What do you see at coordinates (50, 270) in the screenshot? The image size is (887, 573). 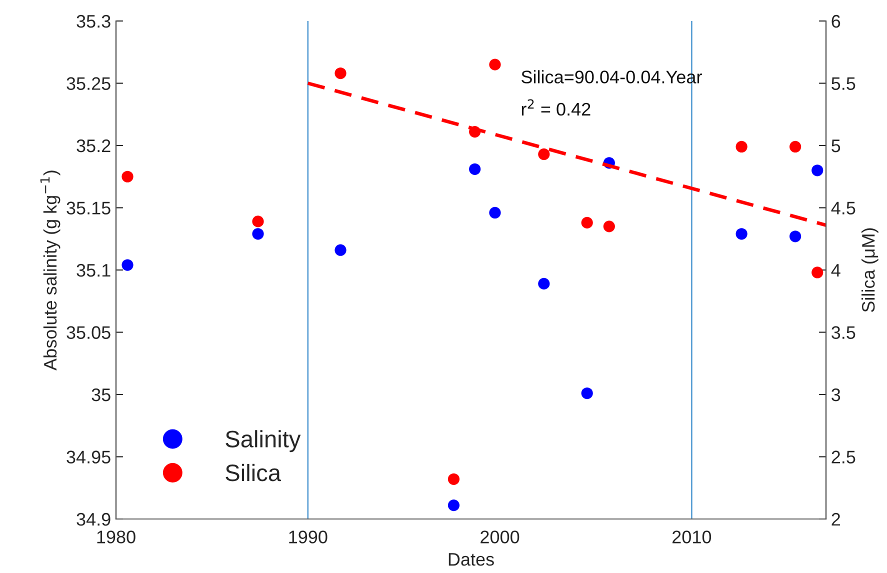 I see `y-axis-title: Absolute salinity (g kg$^{−1}$)` at bounding box center [50, 270].